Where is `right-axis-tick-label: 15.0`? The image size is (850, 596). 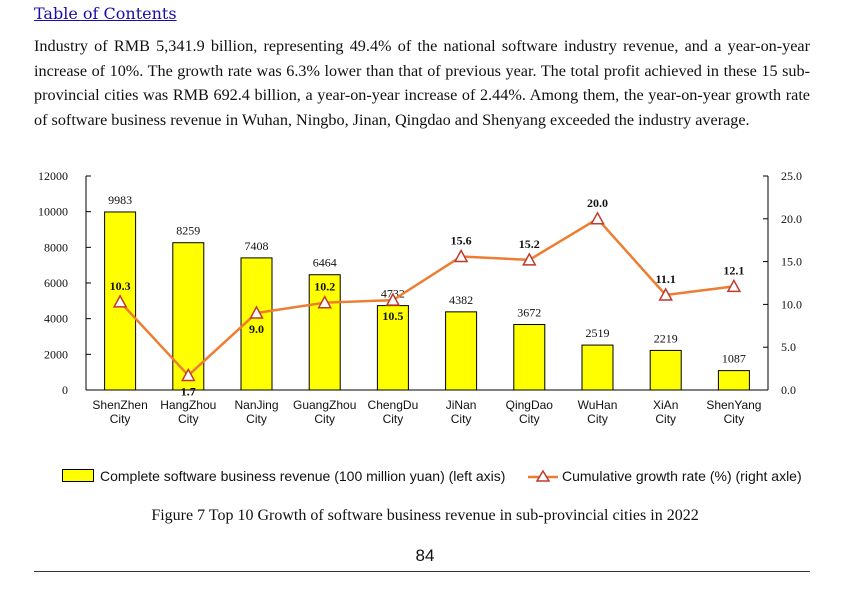
right-axis-tick-label: 15.0 is located at coordinates (791, 262).